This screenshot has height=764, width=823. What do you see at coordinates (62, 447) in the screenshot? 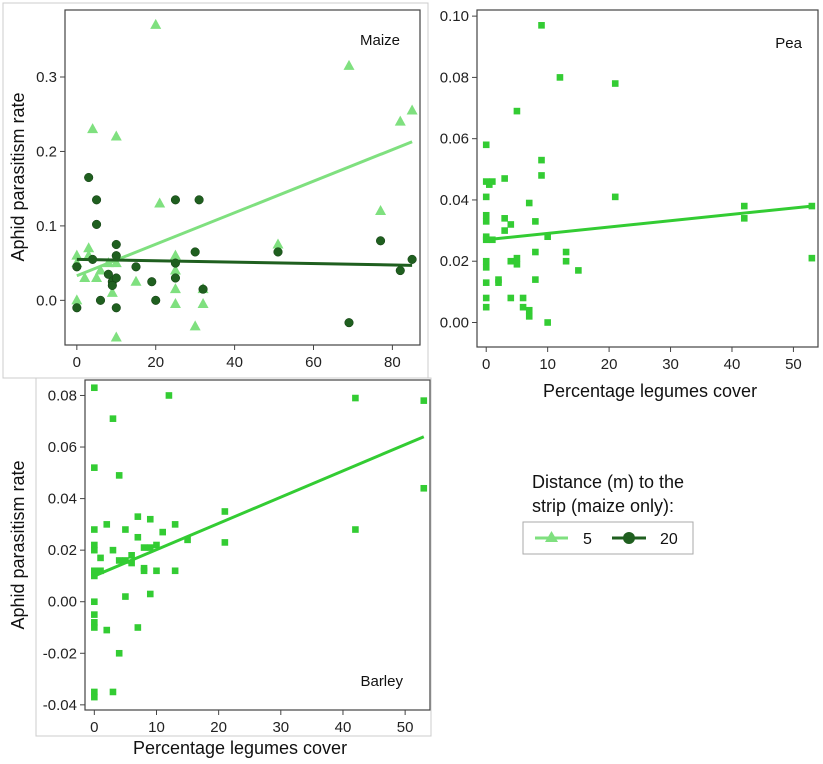
I see `barley-y-tick-label: 0.06` at bounding box center [62, 447].